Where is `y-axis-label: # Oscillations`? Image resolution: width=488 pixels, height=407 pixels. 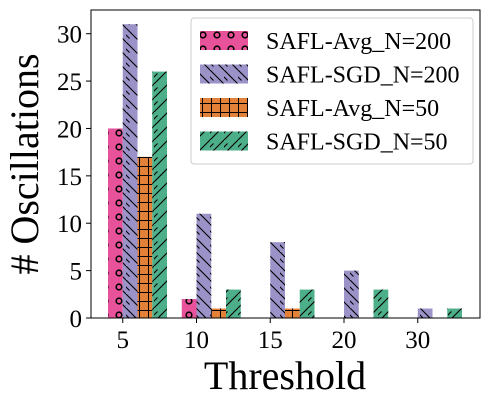 y-axis-label: # Oscillations is located at coordinates (24, 163).